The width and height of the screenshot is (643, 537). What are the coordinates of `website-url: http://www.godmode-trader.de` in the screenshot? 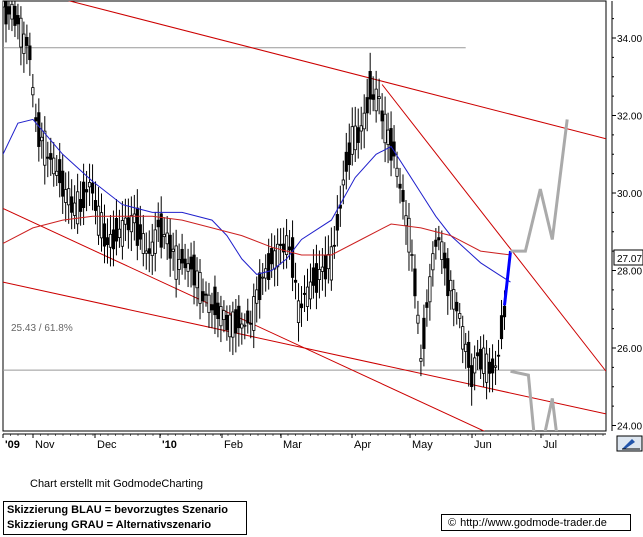 It's located at (533, 523).